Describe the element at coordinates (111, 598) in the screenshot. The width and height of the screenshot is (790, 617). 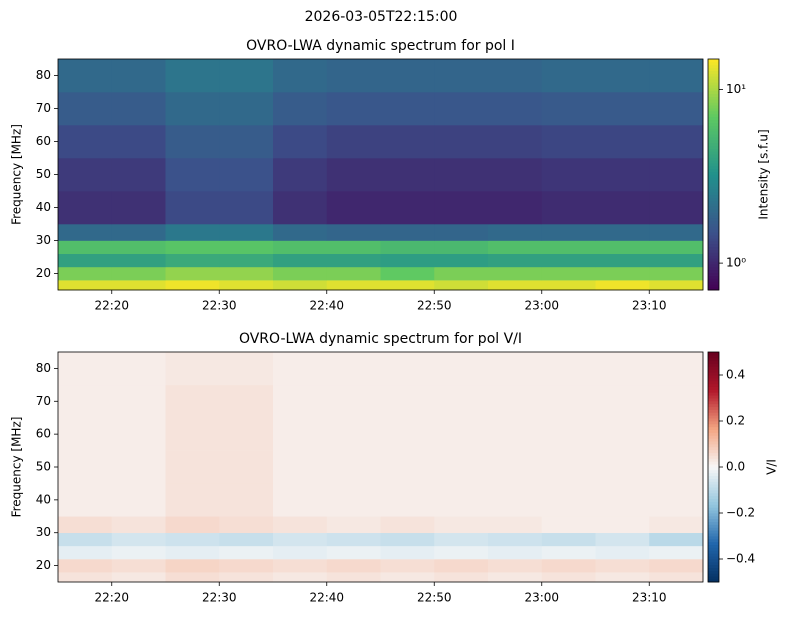
I see `x-tick-label: 22:20` at that location.